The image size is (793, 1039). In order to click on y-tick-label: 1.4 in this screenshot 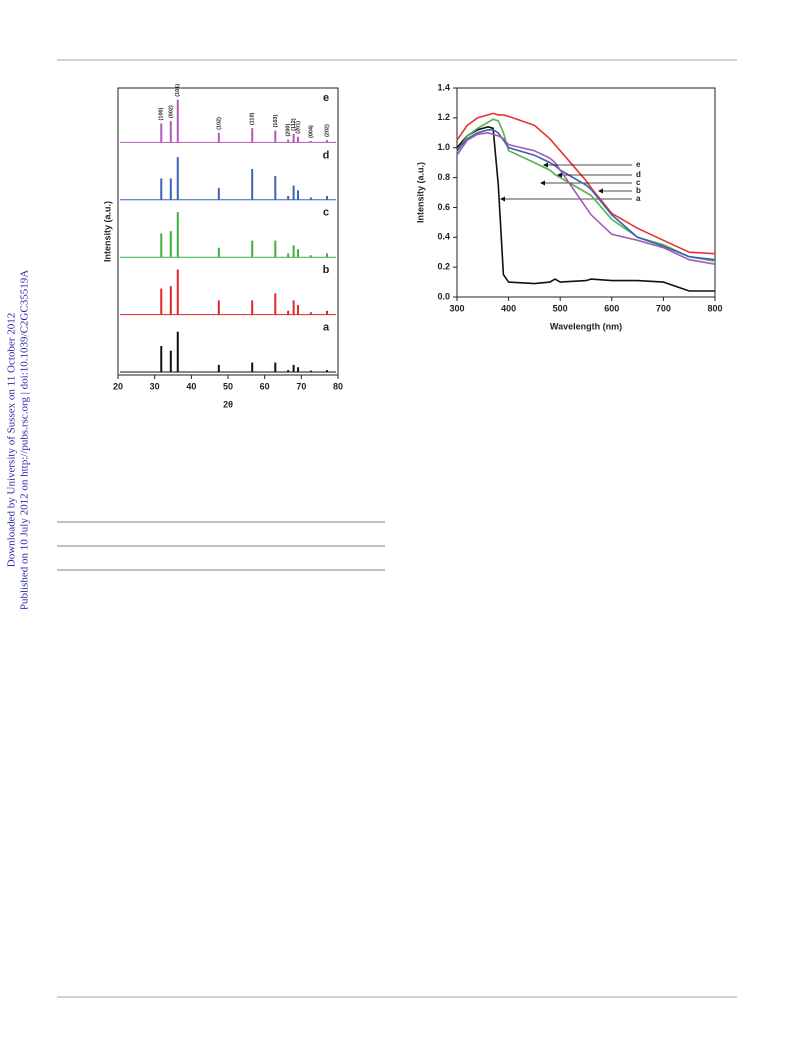, I will do `click(443, 87)`.